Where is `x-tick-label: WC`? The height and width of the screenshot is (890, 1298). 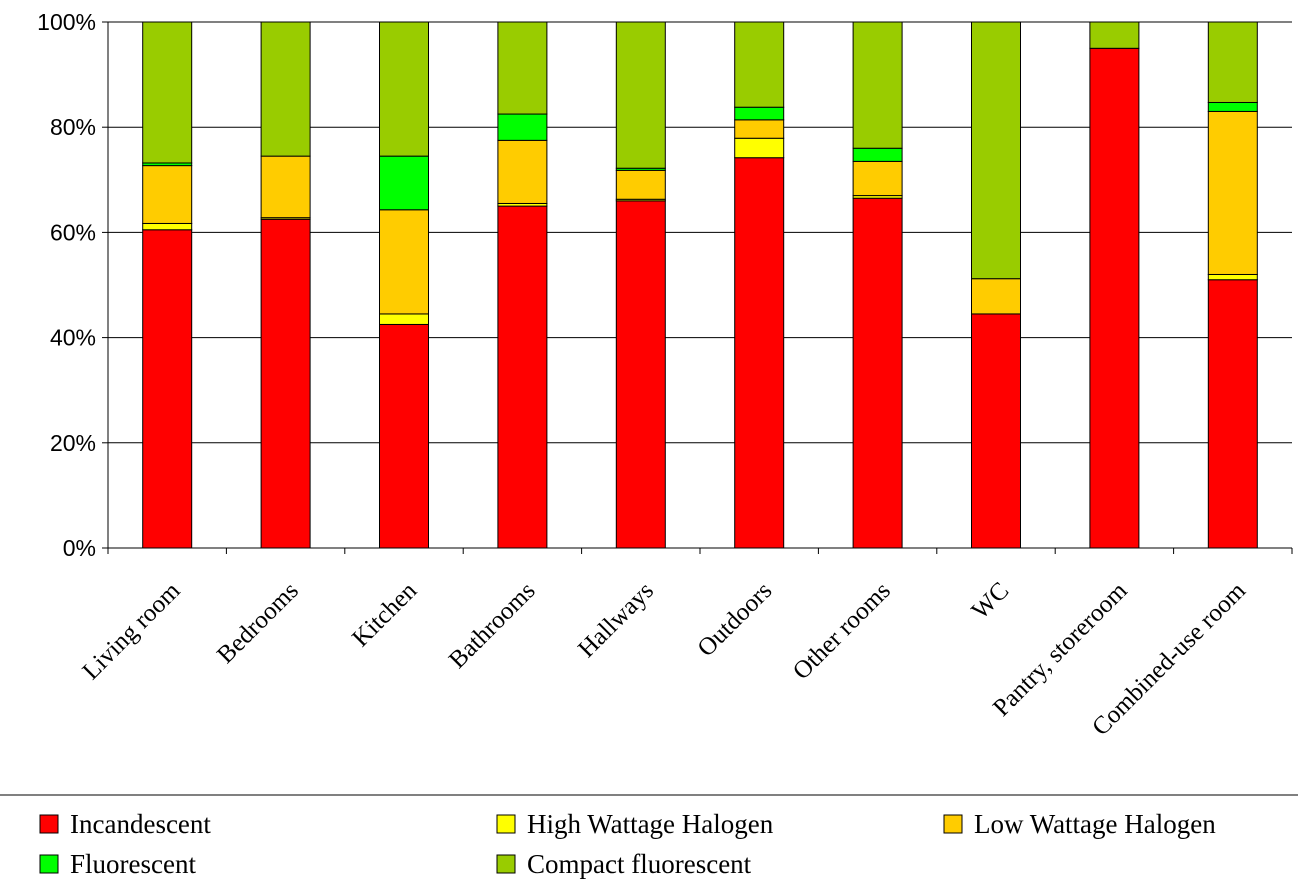 x-tick-label: WC is located at coordinates (991, 601).